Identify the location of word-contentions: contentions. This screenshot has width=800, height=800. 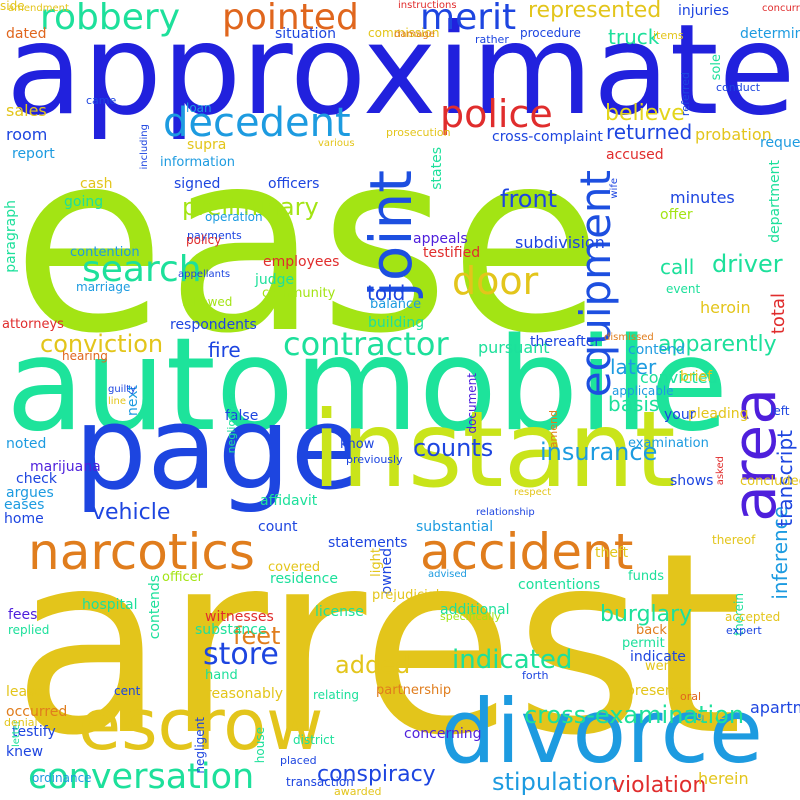
(559, 585).